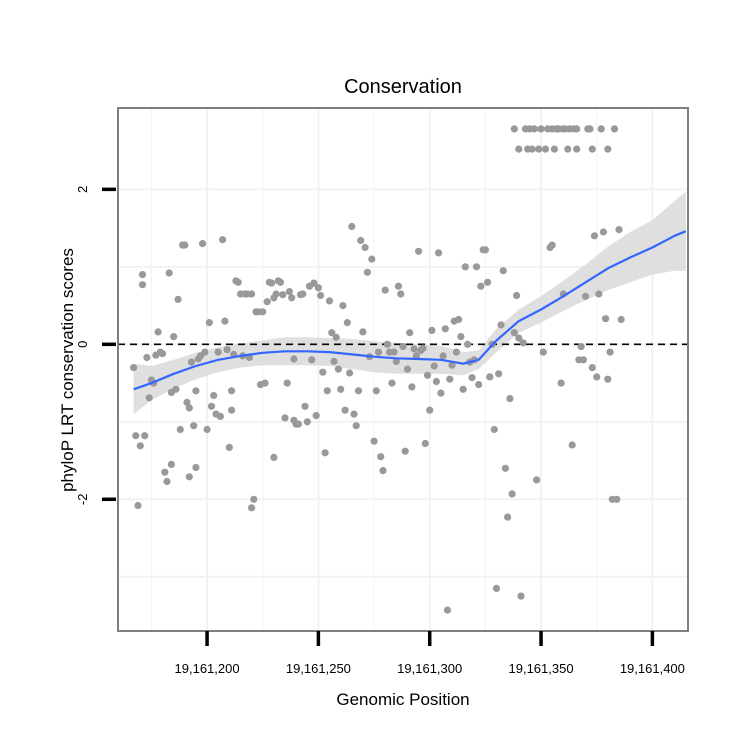 The width and height of the screenshot is (750, 750). Describe the element at coordinates (82, 500) in the screenshot. I see `y-tick-label: -2` at that location.